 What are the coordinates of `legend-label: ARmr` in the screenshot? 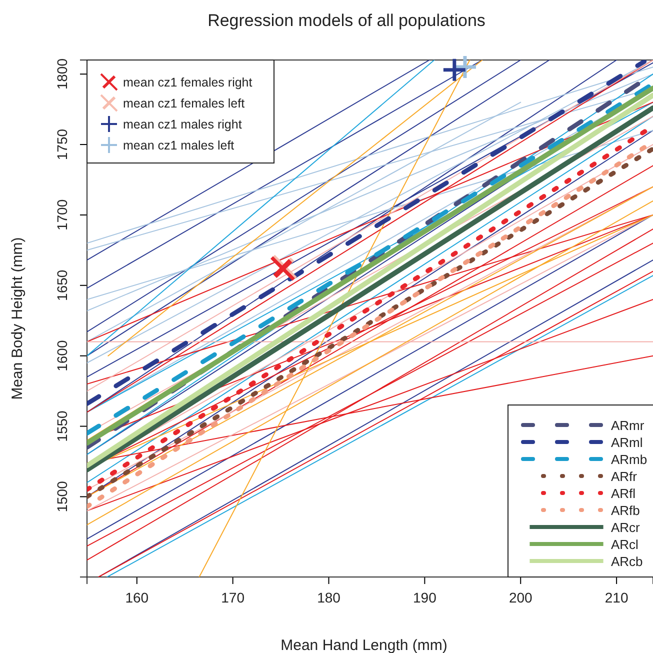 It's located at (628, 425).